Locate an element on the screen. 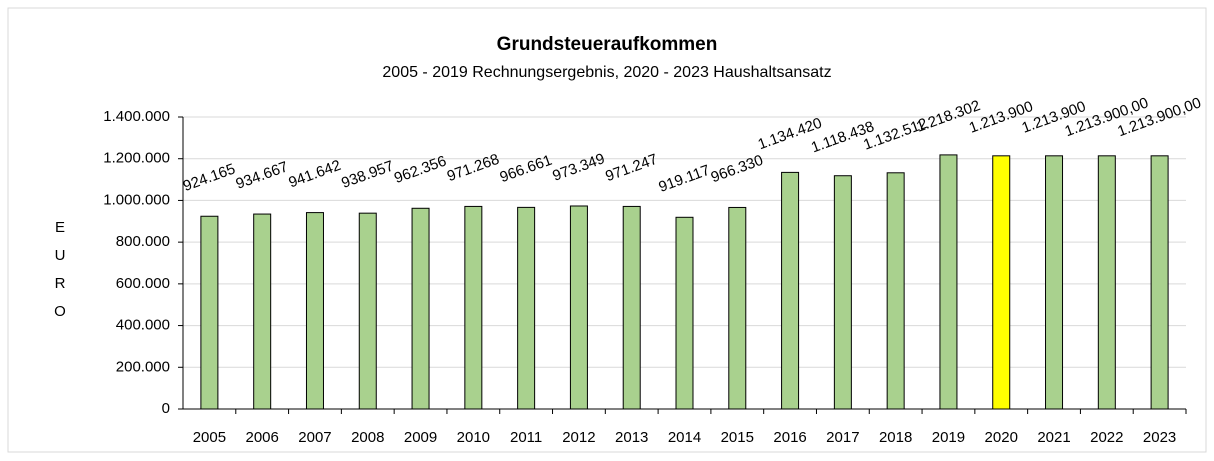  x-tick-label: 2020 is located at coordinates (1001, 437).